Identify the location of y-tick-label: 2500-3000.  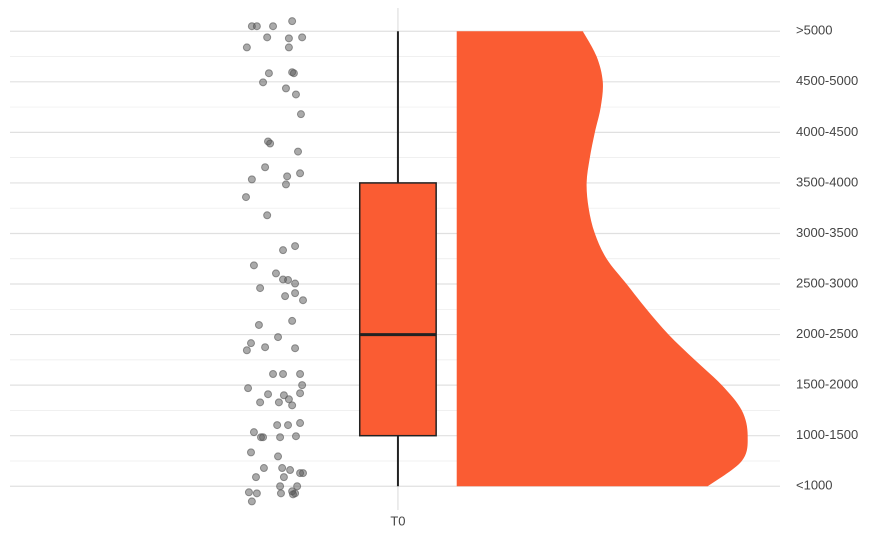
(827, 282).